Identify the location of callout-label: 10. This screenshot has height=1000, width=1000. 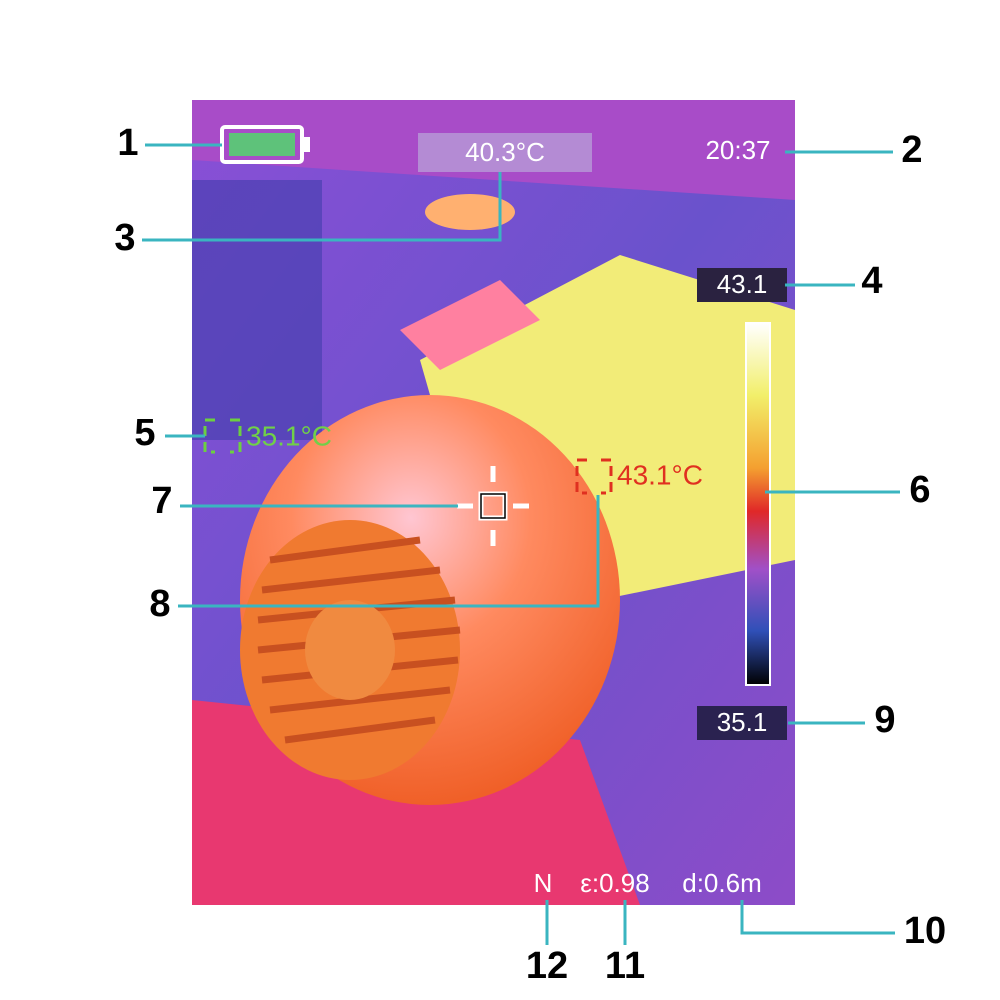
(925, 931).